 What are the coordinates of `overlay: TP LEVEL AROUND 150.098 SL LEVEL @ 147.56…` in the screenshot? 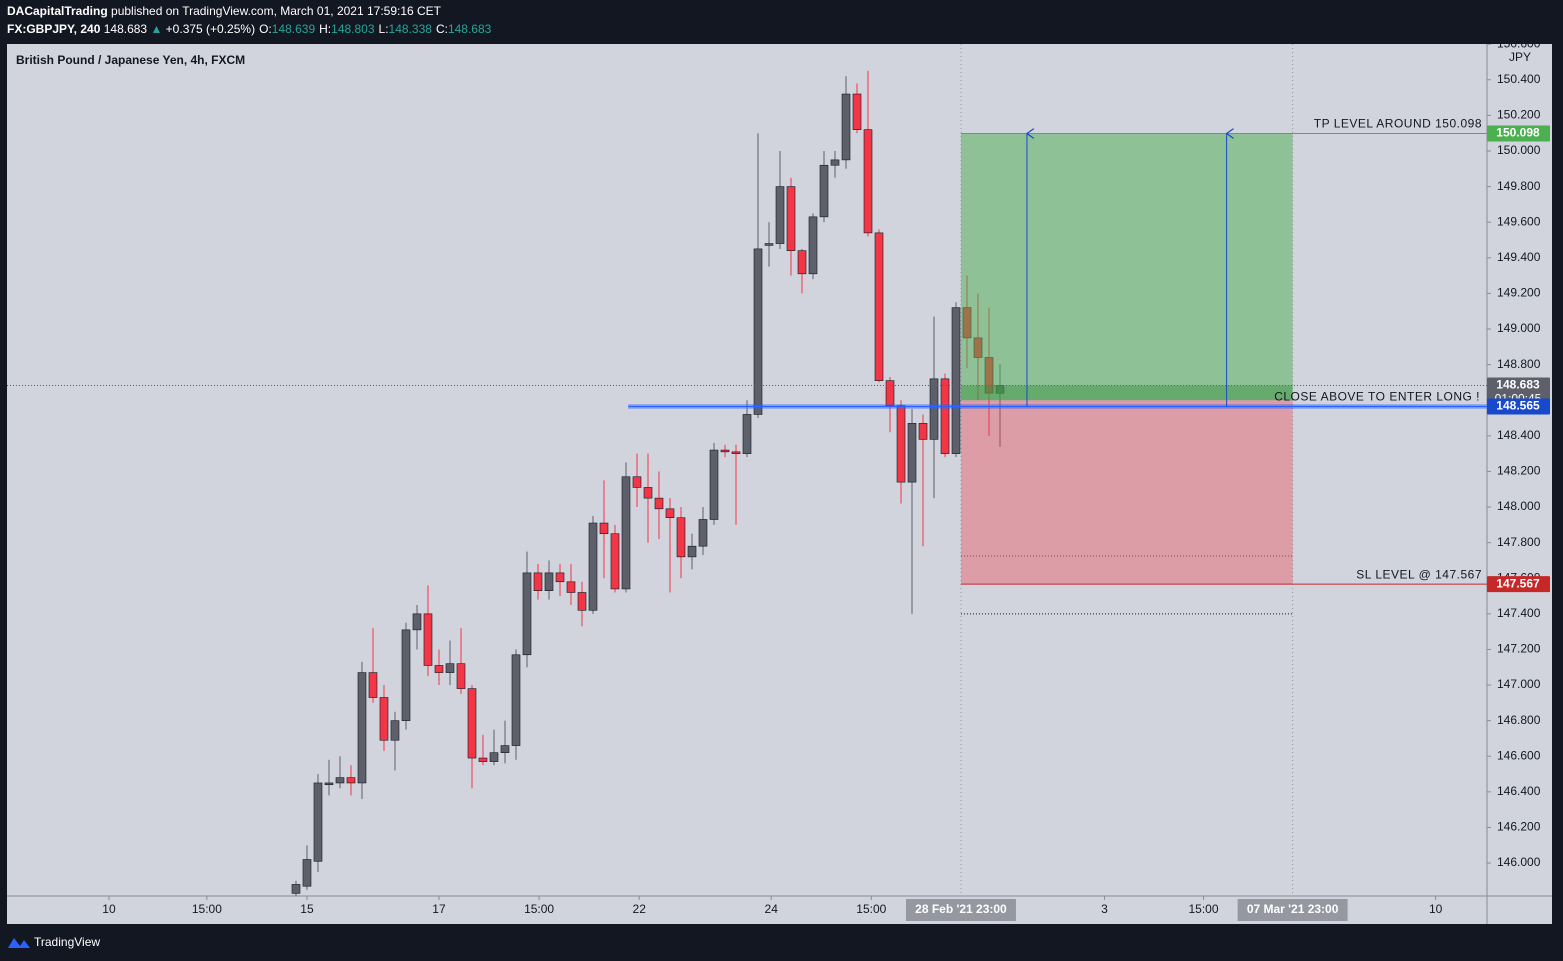 It's located at (1412, 355).